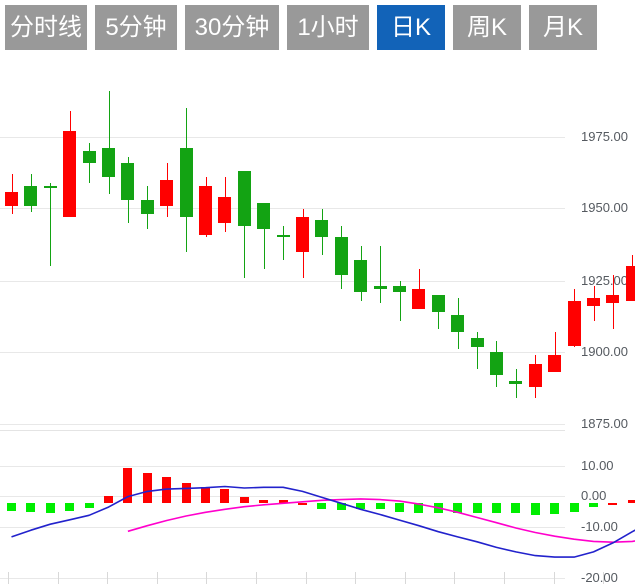  I want to click on tab-month-k: 月K, so click(563, 27).